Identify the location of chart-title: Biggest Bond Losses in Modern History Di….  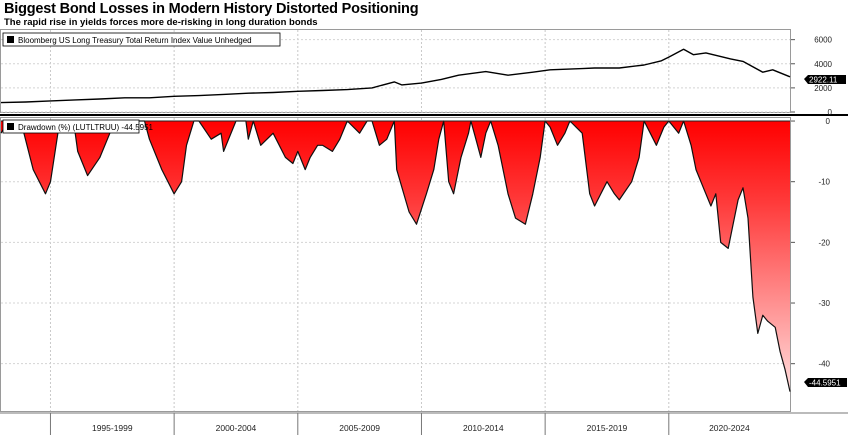
(211, 9).